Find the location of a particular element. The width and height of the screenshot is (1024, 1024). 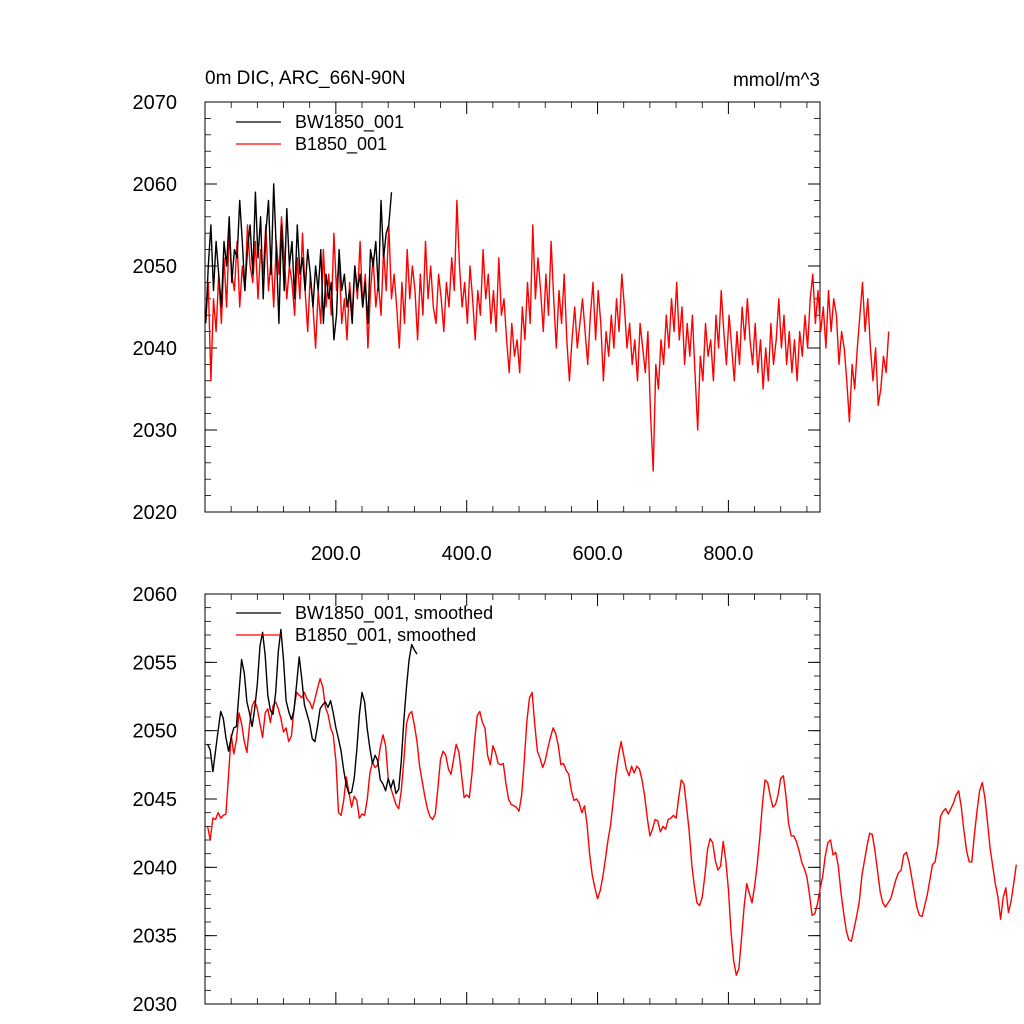

top-xtick-label: 800.0 is located at coordinates (728, 554).